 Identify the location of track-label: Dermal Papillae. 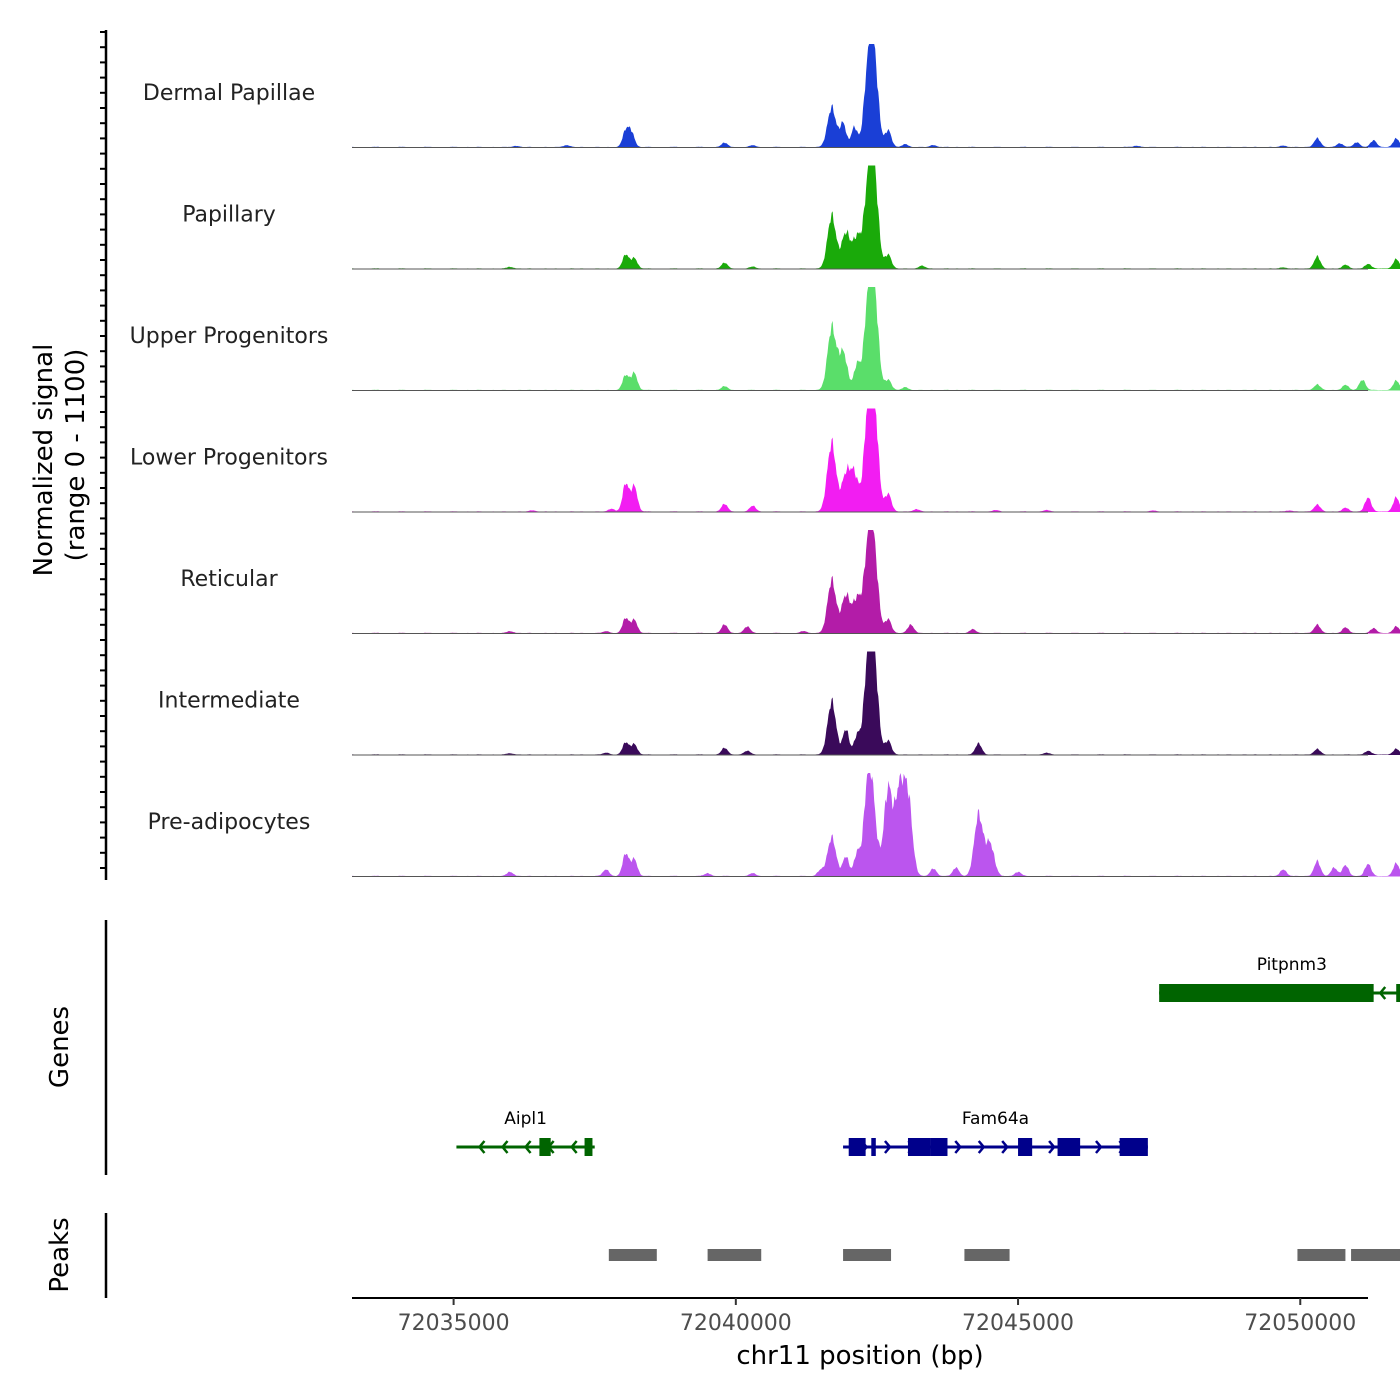
(229, 93).